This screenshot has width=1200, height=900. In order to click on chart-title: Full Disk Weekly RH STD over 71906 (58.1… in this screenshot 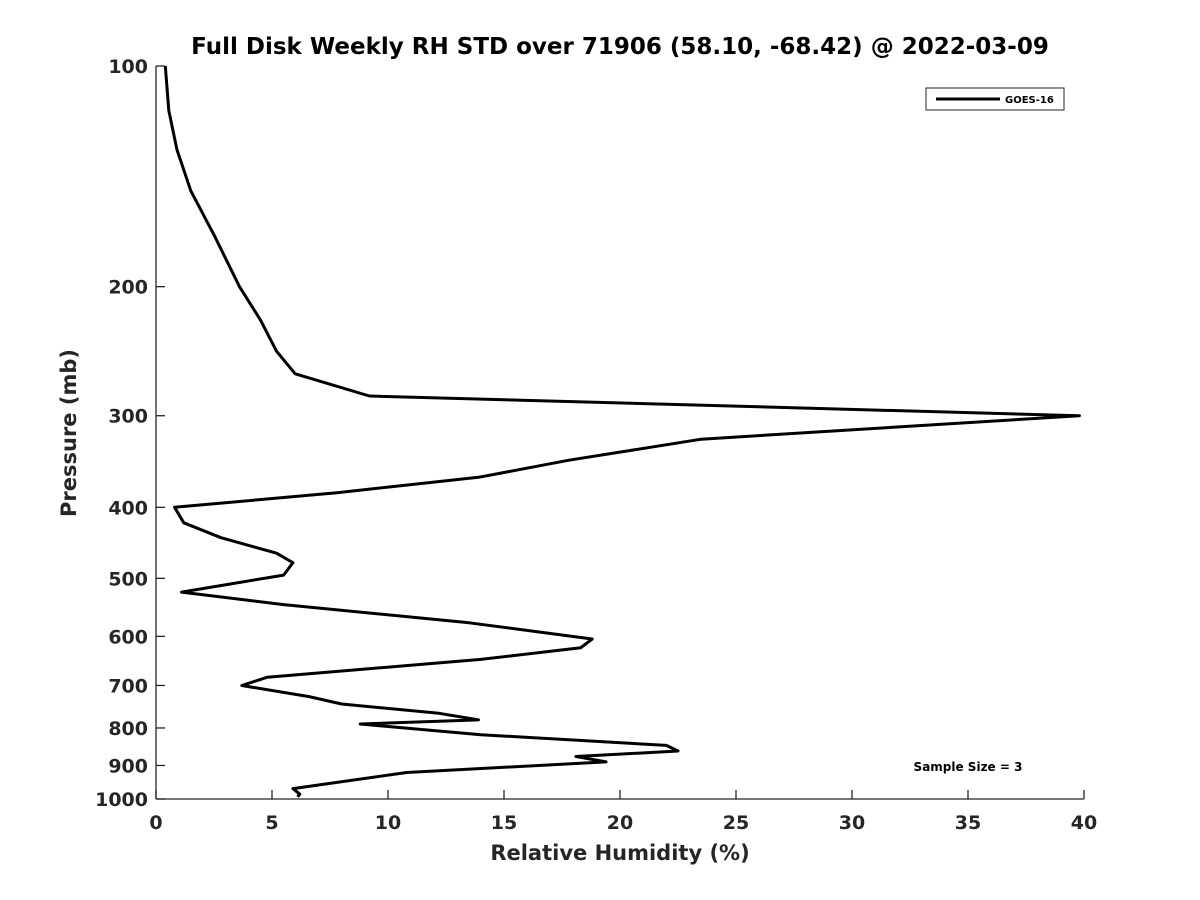, I will do `click(620, 47)`.